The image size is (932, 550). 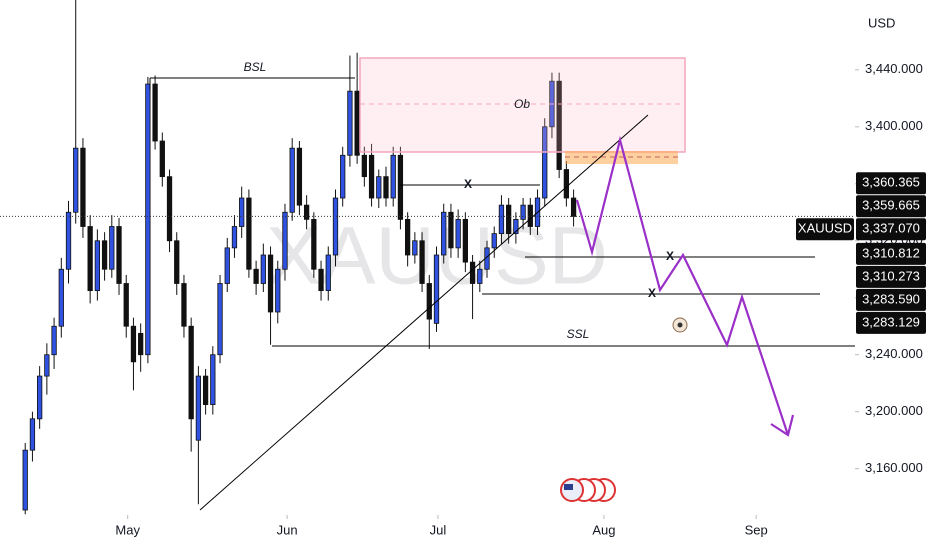 I want to click on price-label: 3,310.273, so click(x=891, y=275).